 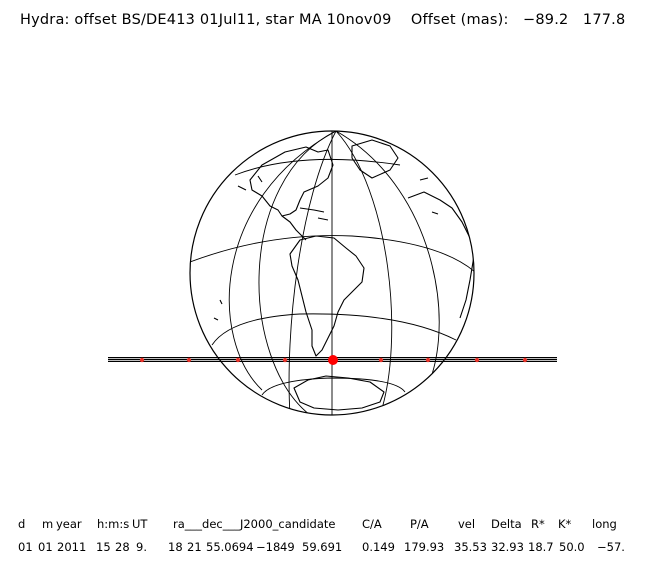 I want to click on greenland-outline, so click(x=375, y=159).